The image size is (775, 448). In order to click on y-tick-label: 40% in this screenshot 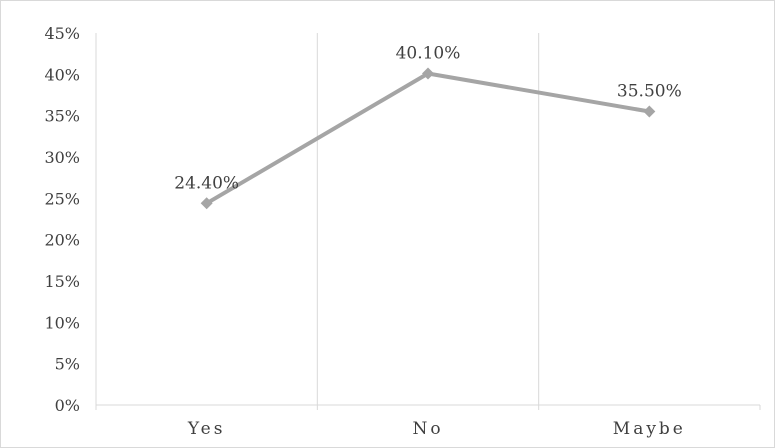, I will do `click(62, 74)`.